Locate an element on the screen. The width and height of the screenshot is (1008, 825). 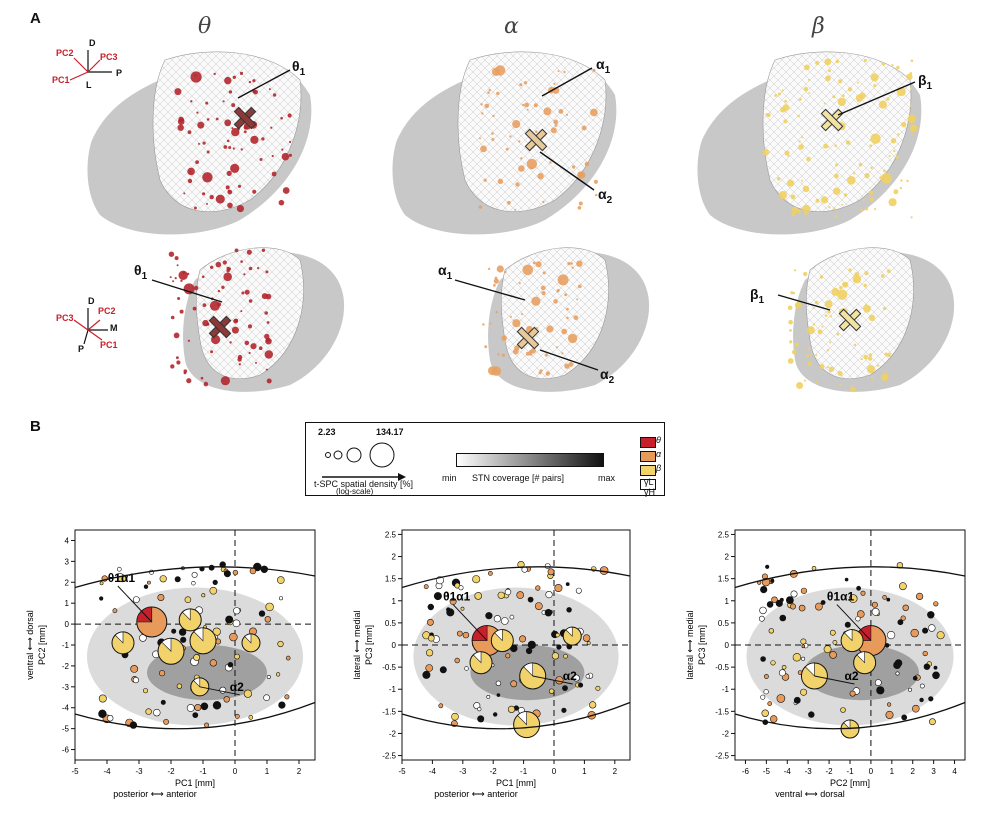
x-tick-label: 1 is located at coordinates (584, 771).